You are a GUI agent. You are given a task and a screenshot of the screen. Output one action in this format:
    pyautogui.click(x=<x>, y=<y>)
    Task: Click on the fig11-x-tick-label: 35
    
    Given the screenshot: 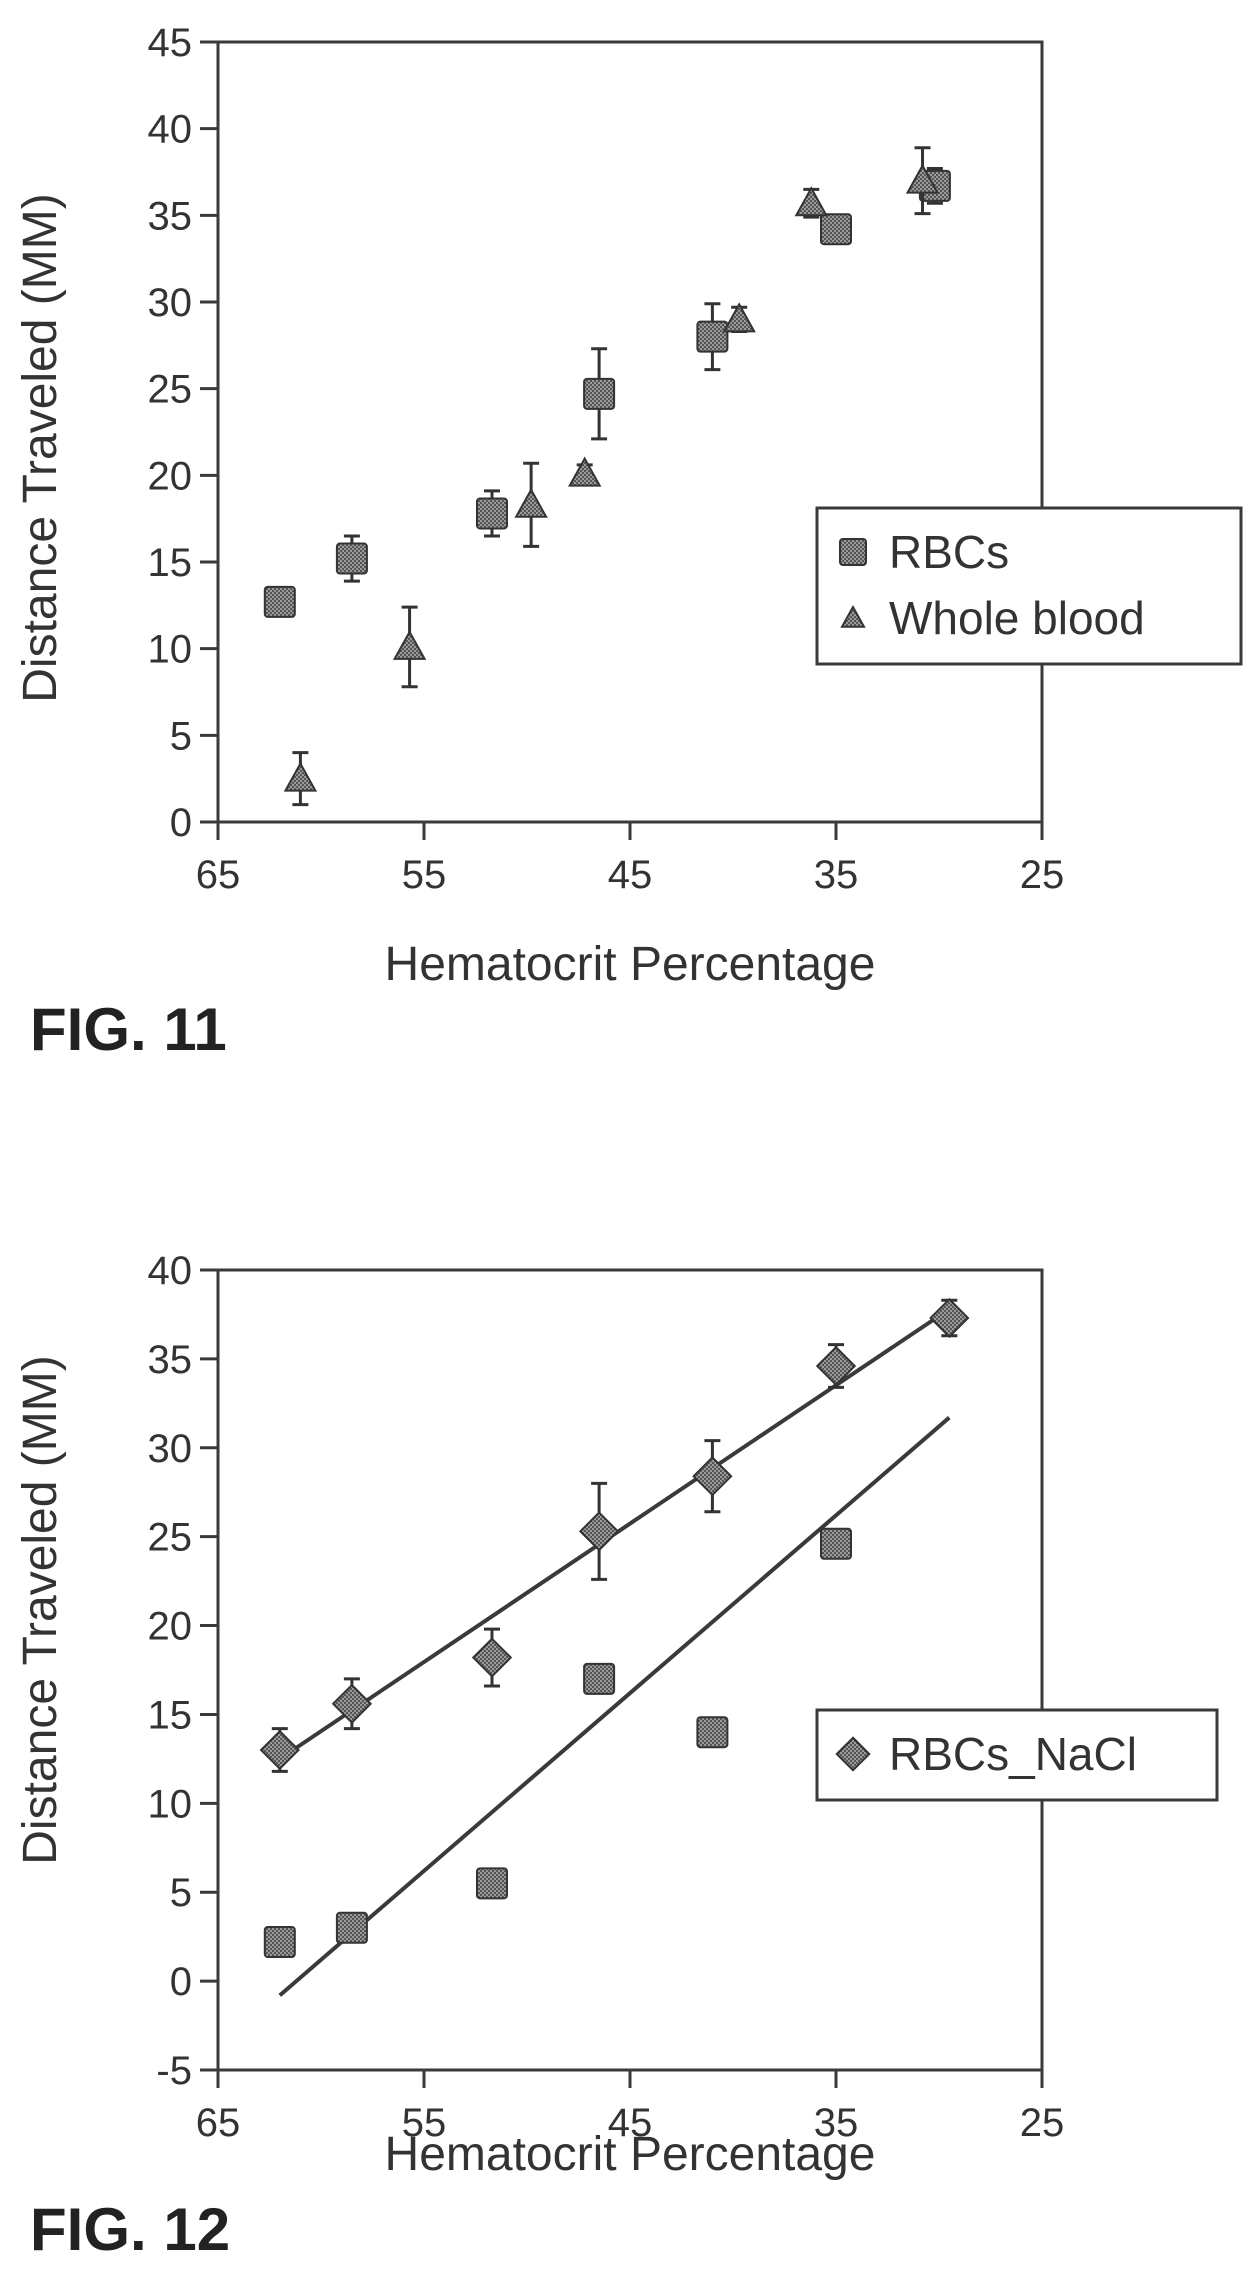 What is the action you would take?
    pyautogui.click(x=836, y=875)
    